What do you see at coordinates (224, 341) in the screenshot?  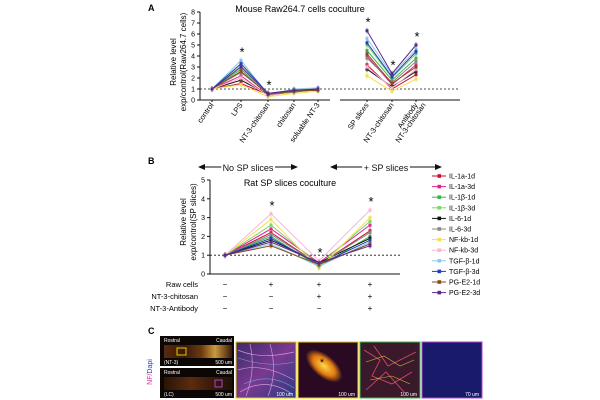 I see `top-caudal: Caudal` at bounding box center [224, 341].